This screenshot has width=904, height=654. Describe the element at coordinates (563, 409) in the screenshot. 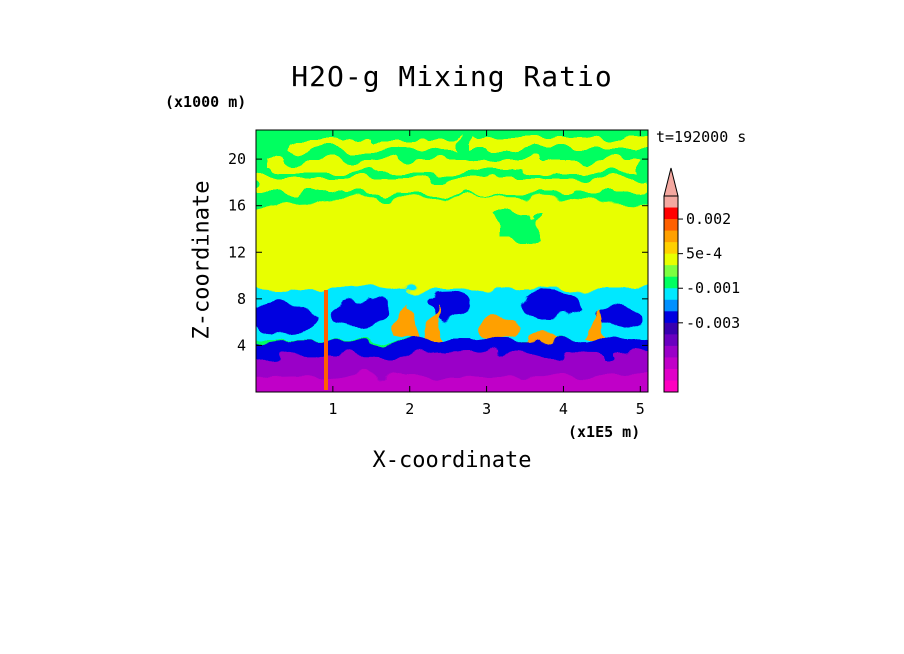

I see `x-tick-label: 4` at that location.